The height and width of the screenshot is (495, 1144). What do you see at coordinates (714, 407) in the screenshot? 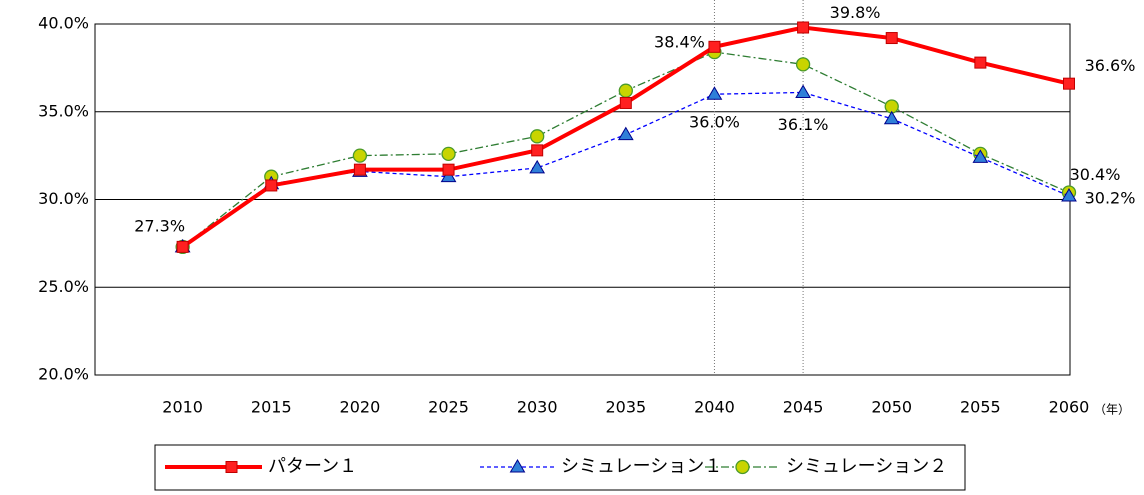
I see `x-tick-label: 2040` at bounding box center [714, 407].